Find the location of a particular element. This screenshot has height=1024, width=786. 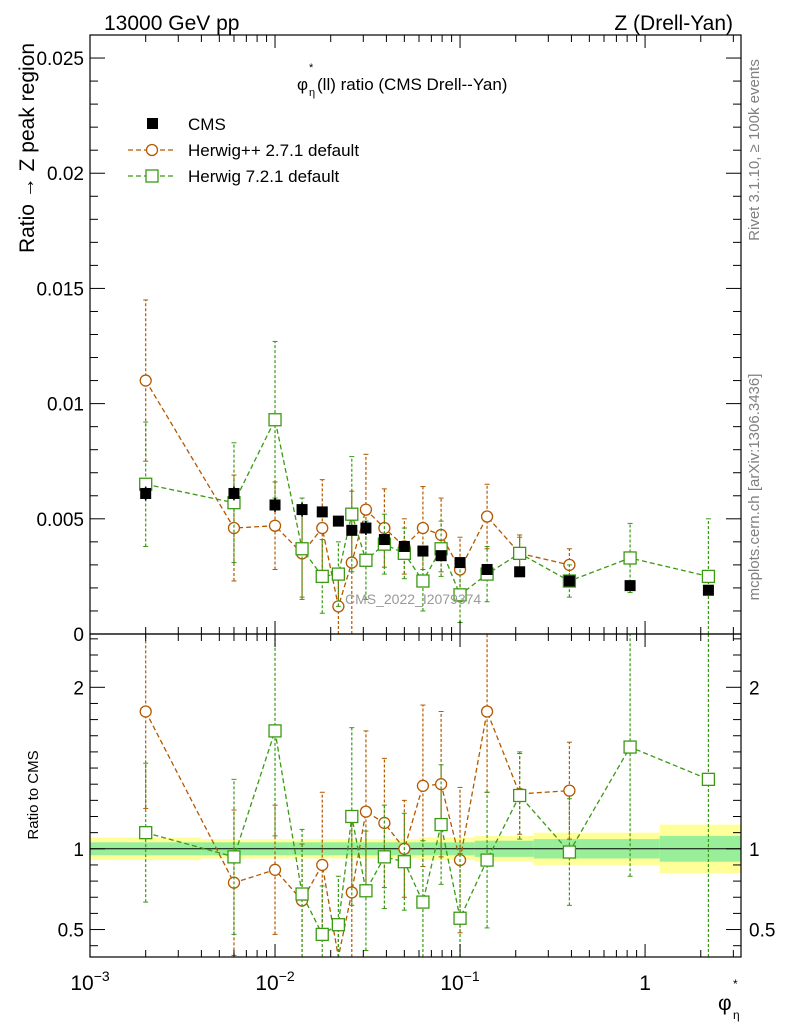

y-tick-label-right: 2 is located at coordinates (754, 688).